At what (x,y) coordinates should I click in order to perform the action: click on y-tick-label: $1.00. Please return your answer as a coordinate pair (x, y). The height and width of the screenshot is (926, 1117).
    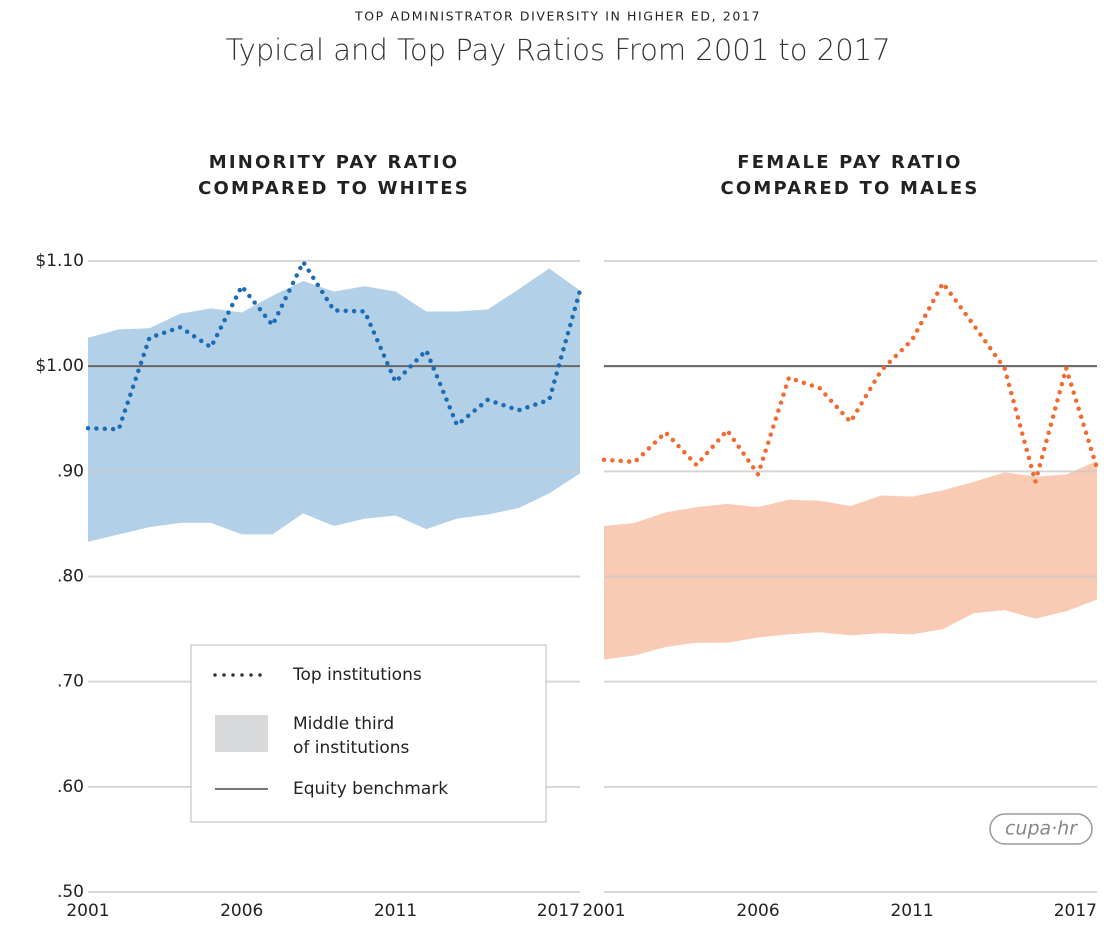
    Looking at the image, I should click on (59, 366).